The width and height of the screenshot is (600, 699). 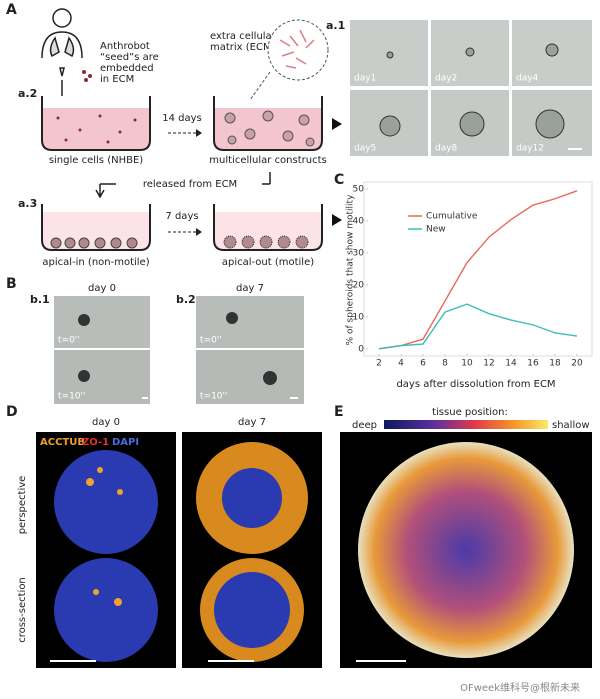 What do you see at coordinates (423, 364) in the screenshot?
I see `x-tick-label: 6` at bounding box center [423, 364].